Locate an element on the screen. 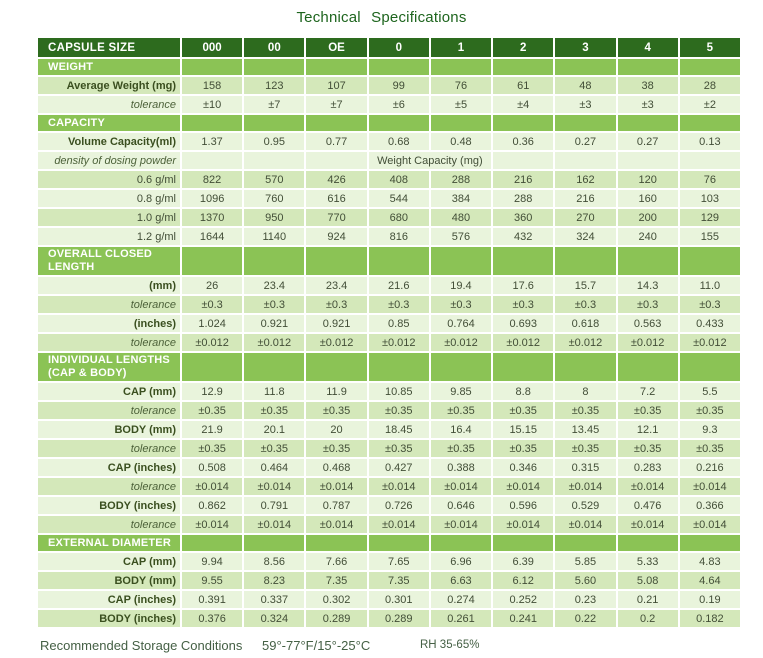 The image size is (763, 658). row-label: BODY (inches) is located at coordinates (109, 618).